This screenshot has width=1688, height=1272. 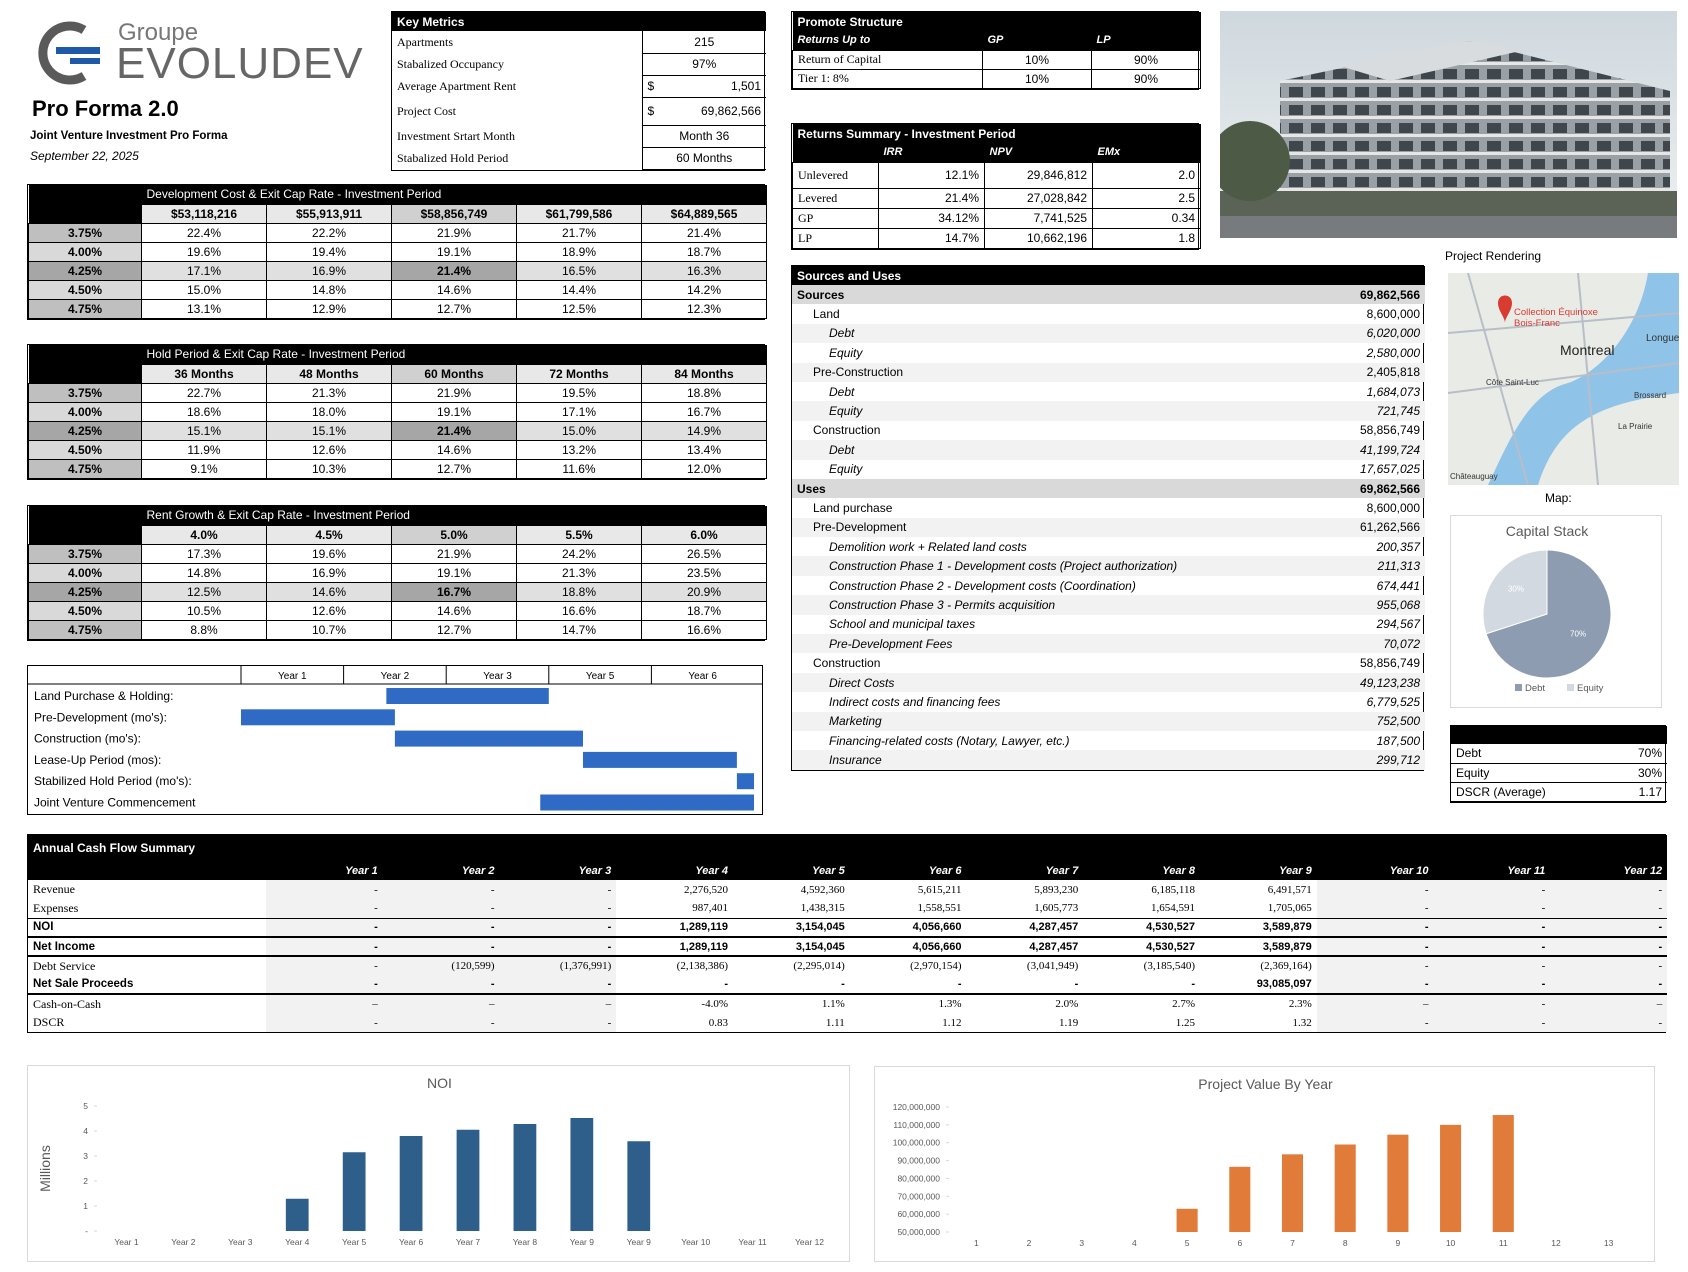 What do you see at coordinates (1350, 605) in the screenshot?
I see `su-value: 955,068` at bounding box center [1350, 605].